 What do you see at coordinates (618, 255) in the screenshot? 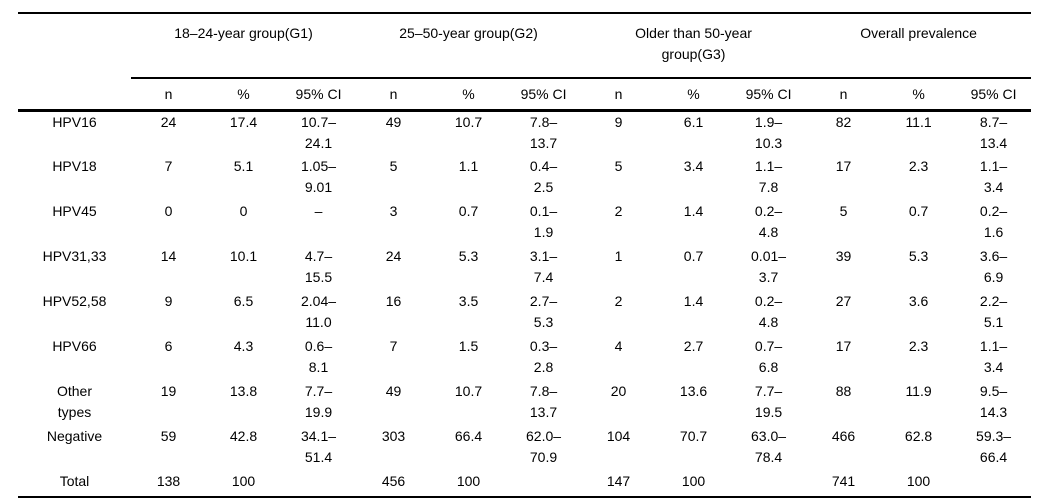
I see `data-cell: 1` at bounding box center [618, 255].